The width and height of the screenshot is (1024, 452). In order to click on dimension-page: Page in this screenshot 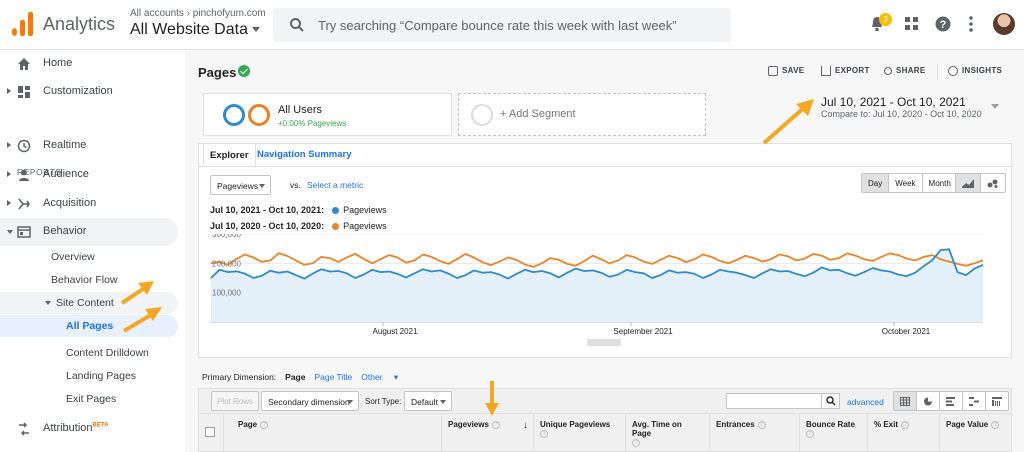, I will do `click(295, 377)`.